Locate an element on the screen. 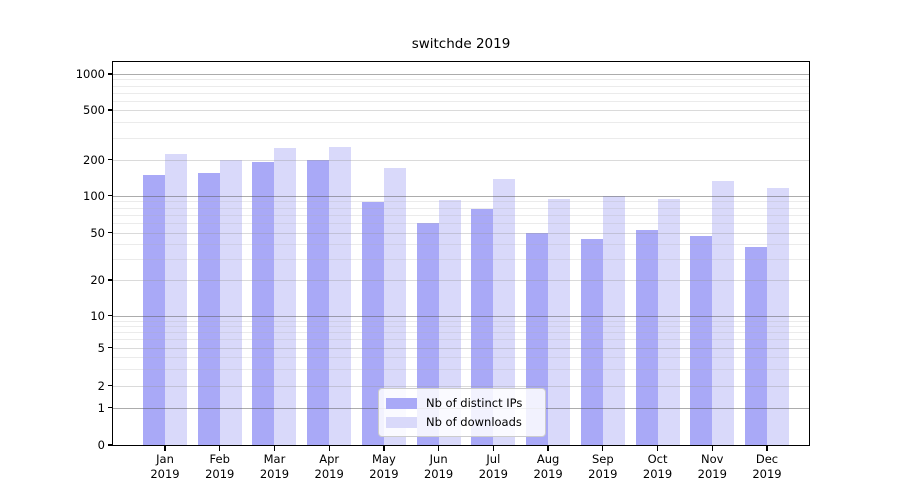  y-tick-label-0: 0 is located at coordinates (101, 445).